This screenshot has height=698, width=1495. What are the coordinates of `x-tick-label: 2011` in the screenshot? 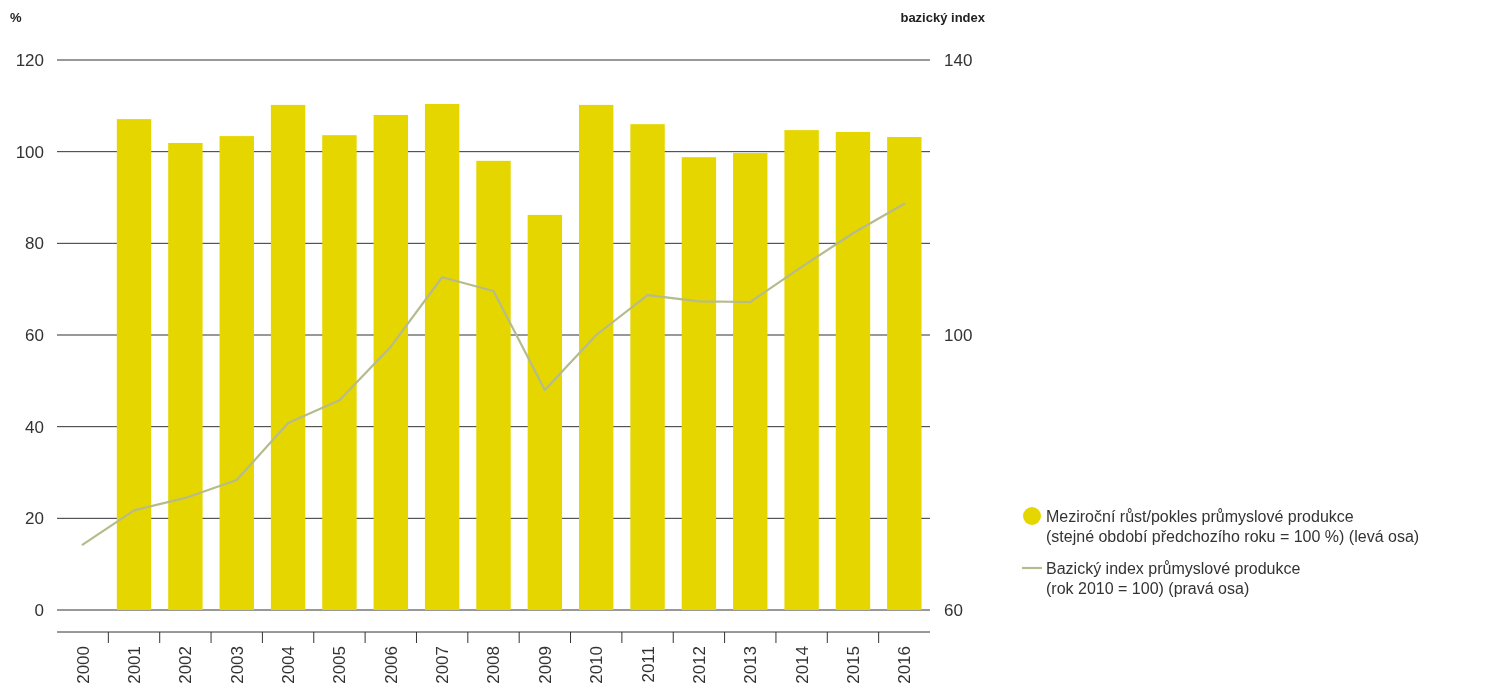 It's located at (648, 664).